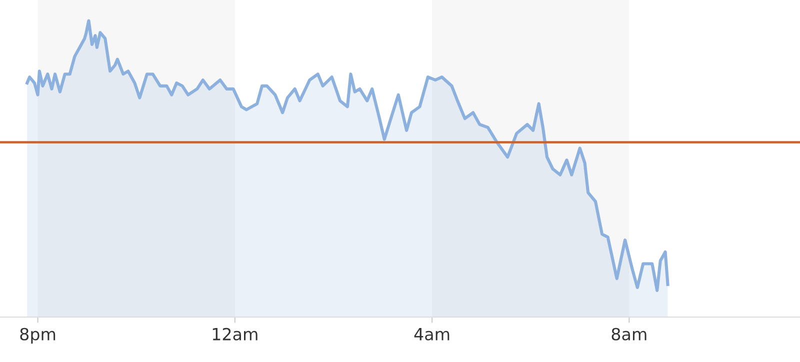 The width and height of the screenshot is (800, 362). Describe the element at coordinates (235, 334) in the screenshot. I see `x-tick-label: 12am` at that location.